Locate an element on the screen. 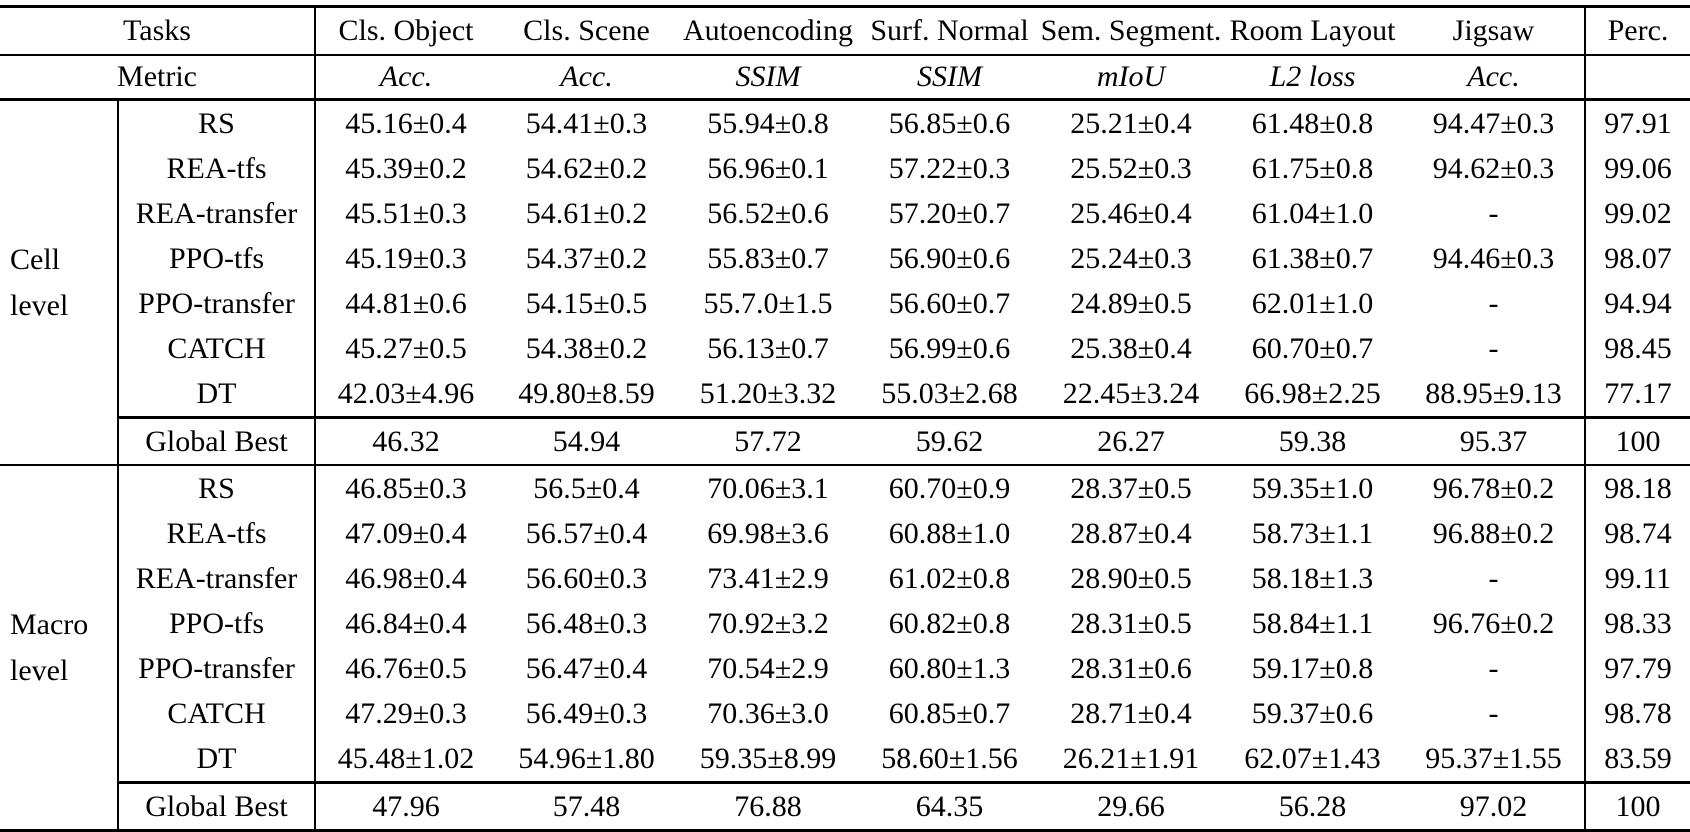 The height and width of the screenshot is (832, 1690). result-value: 58.73±1.1 is located at coordinates (1312, 533).